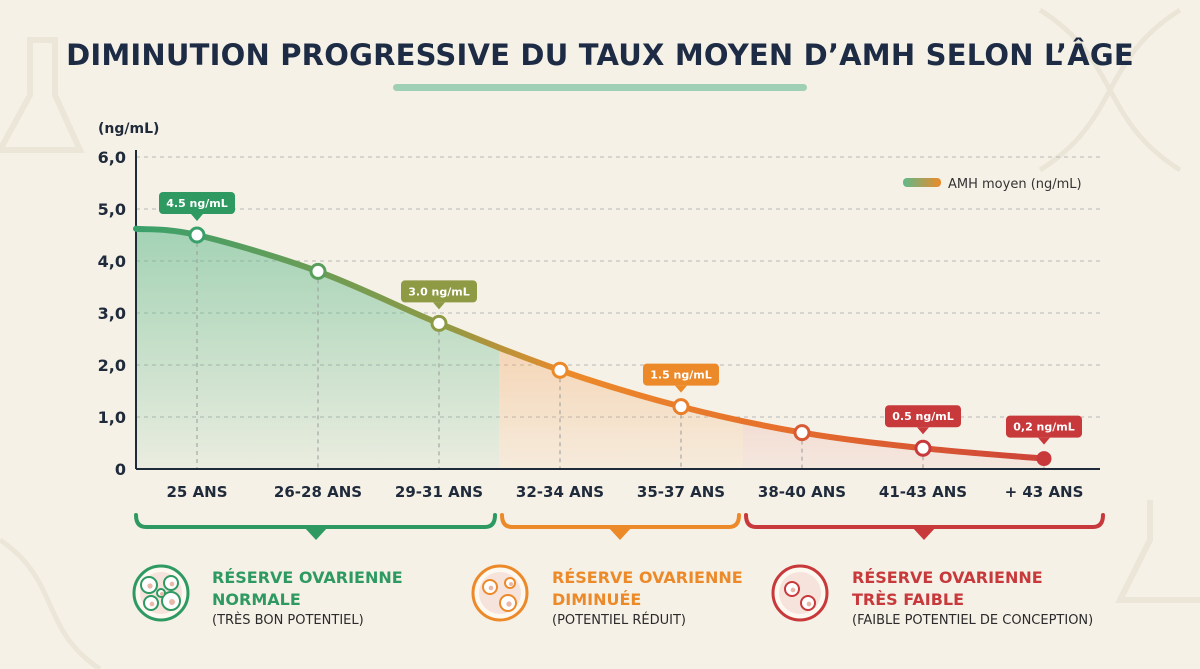 The height and width of the screenshot is (669, 1200). Describe the element at coordinates (957, 589) in the screenshot. I see `reserve-very-low-title: RÉSERVE OVARIENNE TRÈS FAIBLE` at that location.